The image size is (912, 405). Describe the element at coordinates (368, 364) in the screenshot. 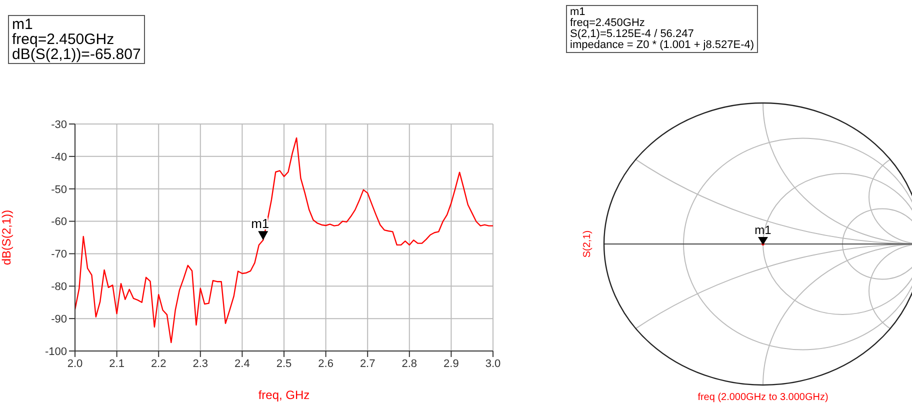

I see `x-tick-label: 2.7` at that location.